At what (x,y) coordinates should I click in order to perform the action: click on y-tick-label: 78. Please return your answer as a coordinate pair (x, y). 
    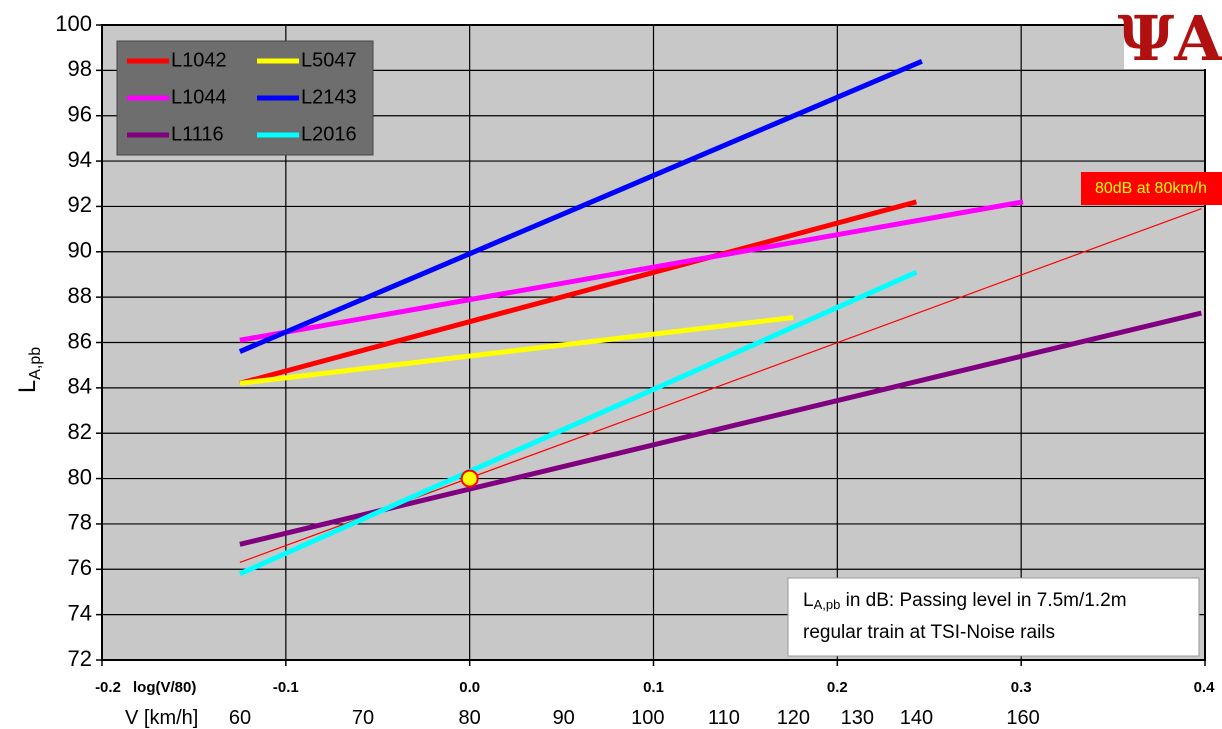
    Looking at the image, I should click on (80, 522).